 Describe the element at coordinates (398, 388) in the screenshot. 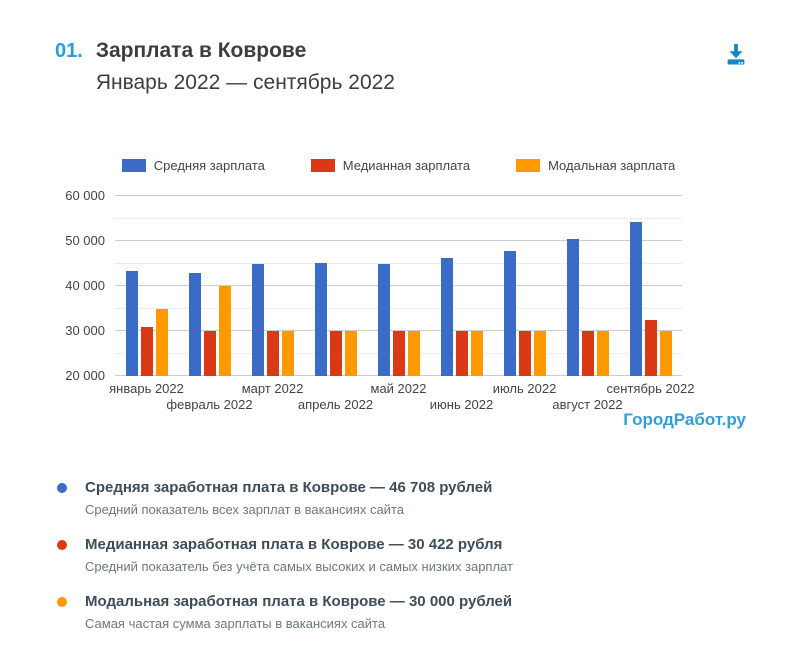

I see `x-axis-label: май 2022` at that location.